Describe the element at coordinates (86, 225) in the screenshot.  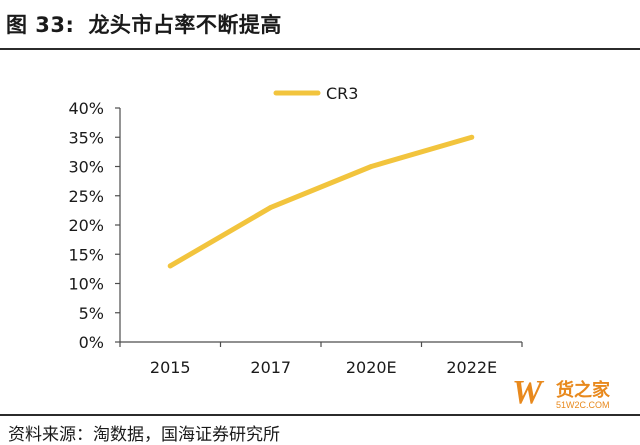
I see `y-tick-label: 20%` at that location.